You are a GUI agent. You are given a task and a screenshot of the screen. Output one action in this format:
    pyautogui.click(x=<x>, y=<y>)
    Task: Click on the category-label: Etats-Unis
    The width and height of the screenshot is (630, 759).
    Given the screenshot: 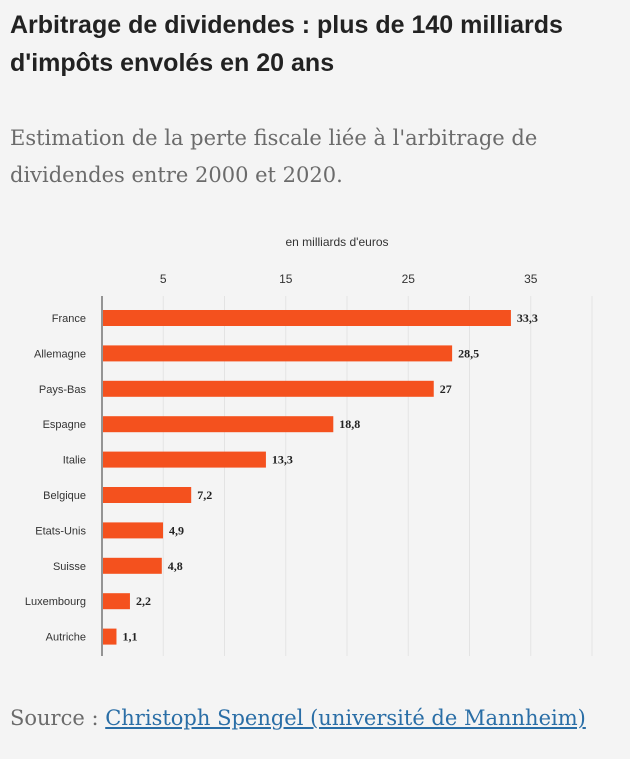 What is the action you would take?
    pyautogui.click(x=60, y=531)
    